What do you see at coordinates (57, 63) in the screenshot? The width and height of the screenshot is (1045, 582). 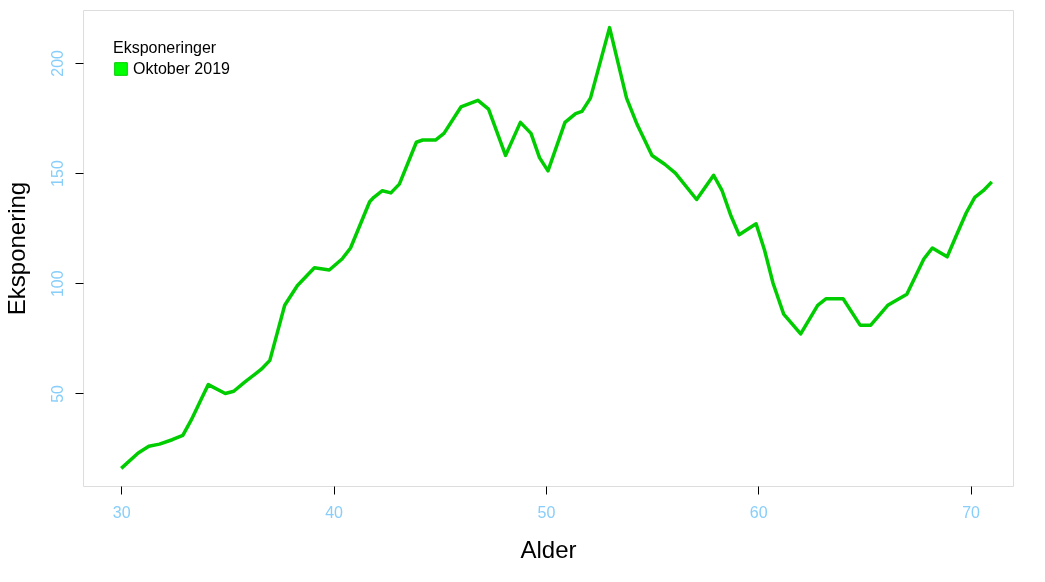 I see `y-tick-label: 200` at bounding box center [57, 63].